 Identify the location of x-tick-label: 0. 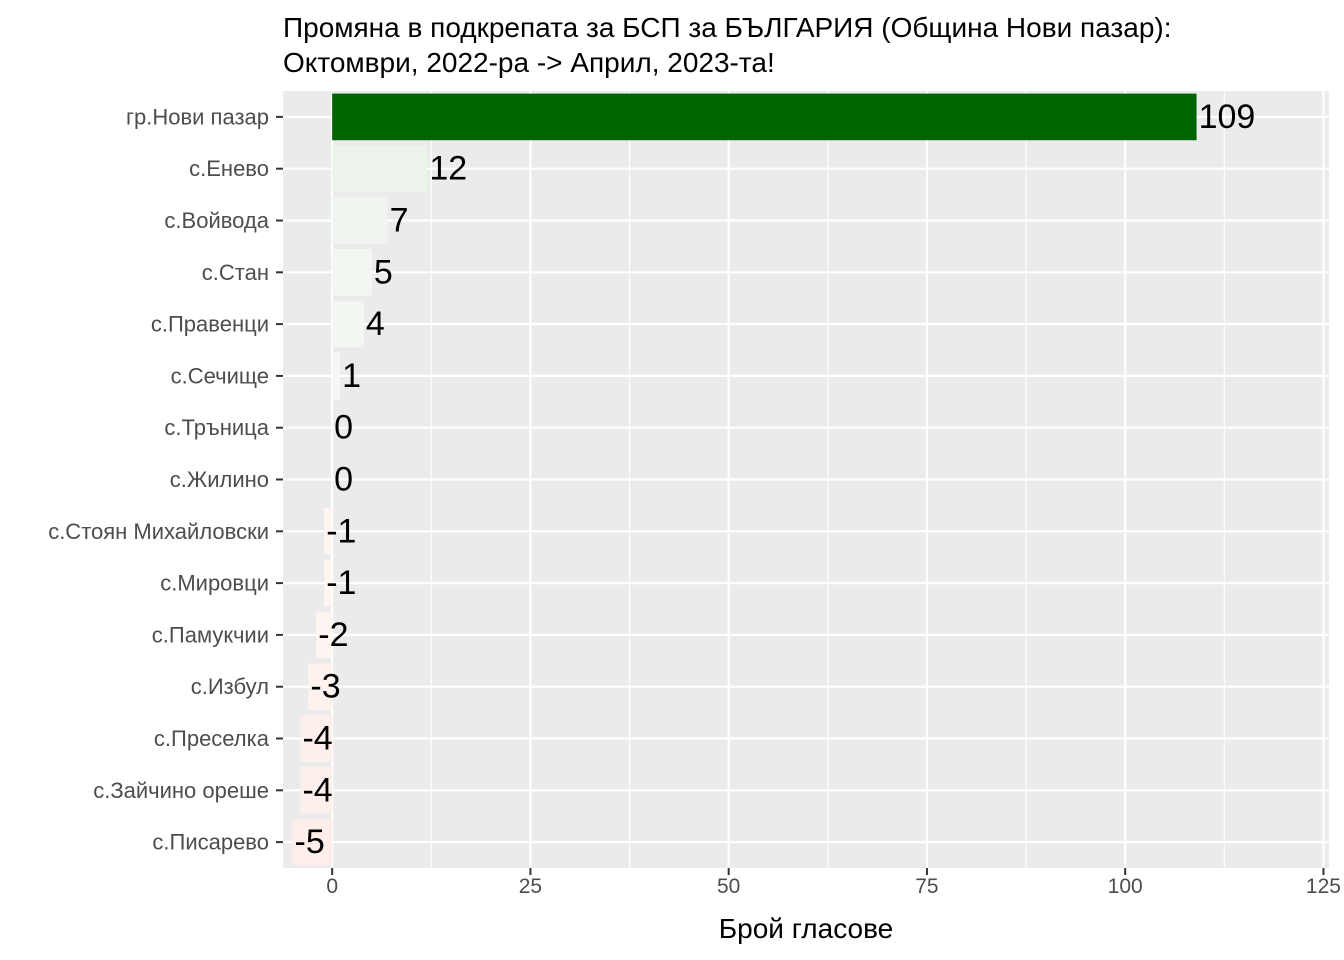
(332, 886).